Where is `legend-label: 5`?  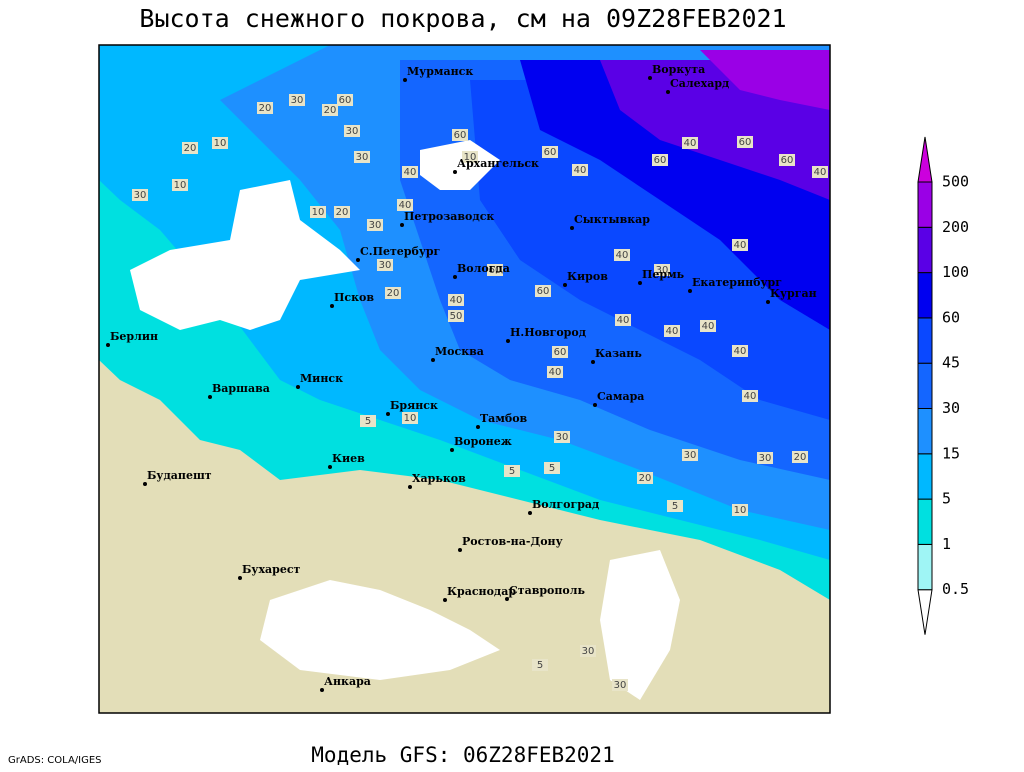
legend-label: 5 is located at coordinates (946, 499).